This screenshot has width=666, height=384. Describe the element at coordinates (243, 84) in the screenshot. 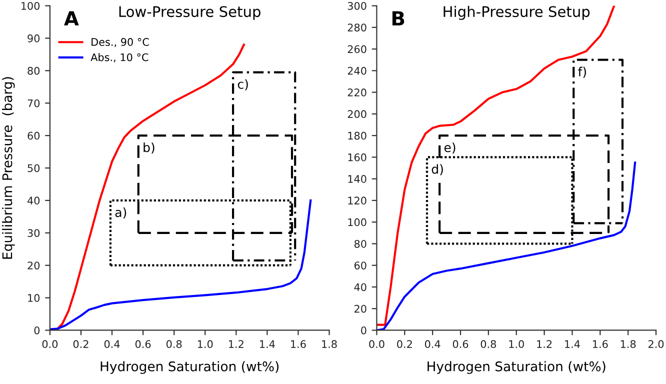

I see `annotation: c)` at that location.